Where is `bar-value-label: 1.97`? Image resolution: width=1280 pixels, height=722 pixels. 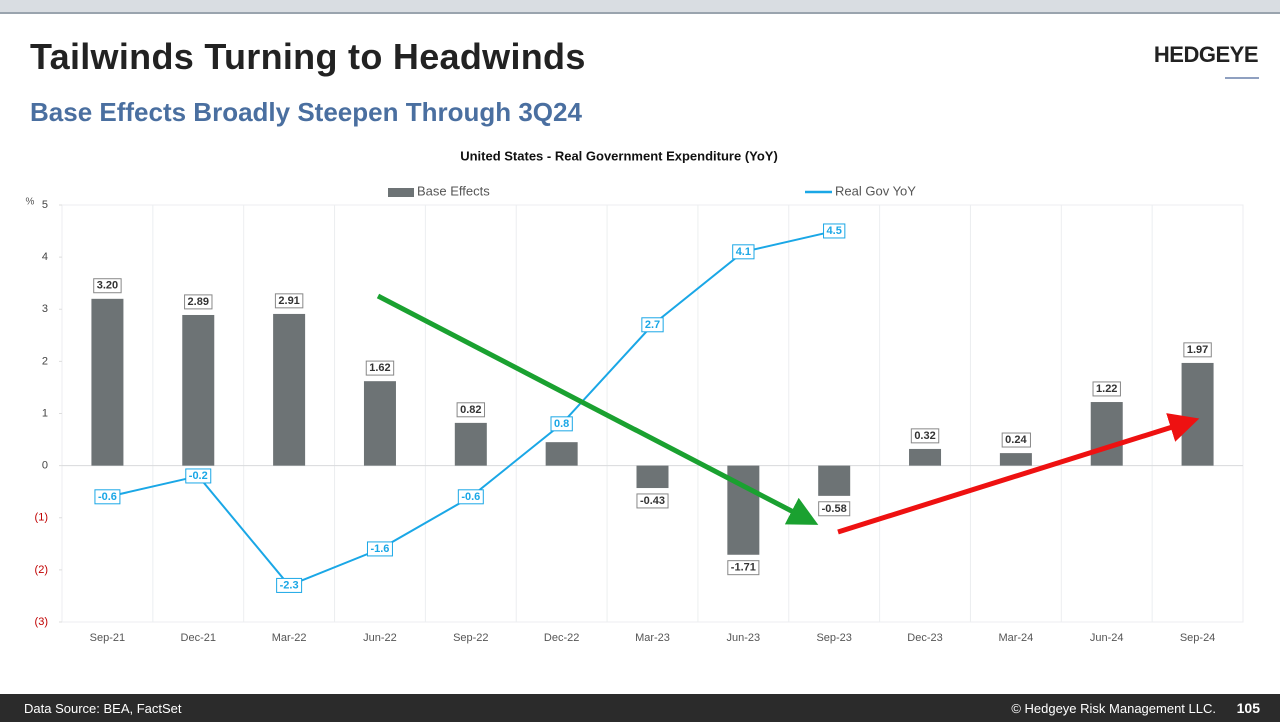 bar-value-label: 1.97 is located at coordinates (1197, 350).